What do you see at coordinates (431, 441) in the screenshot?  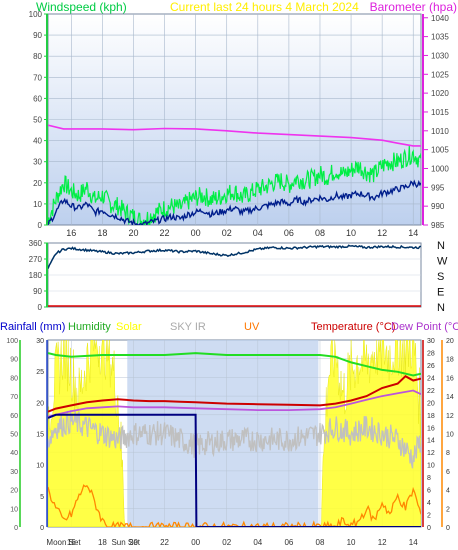 I see `temperature-tick-label: 14` at bounding box center [431, 441].